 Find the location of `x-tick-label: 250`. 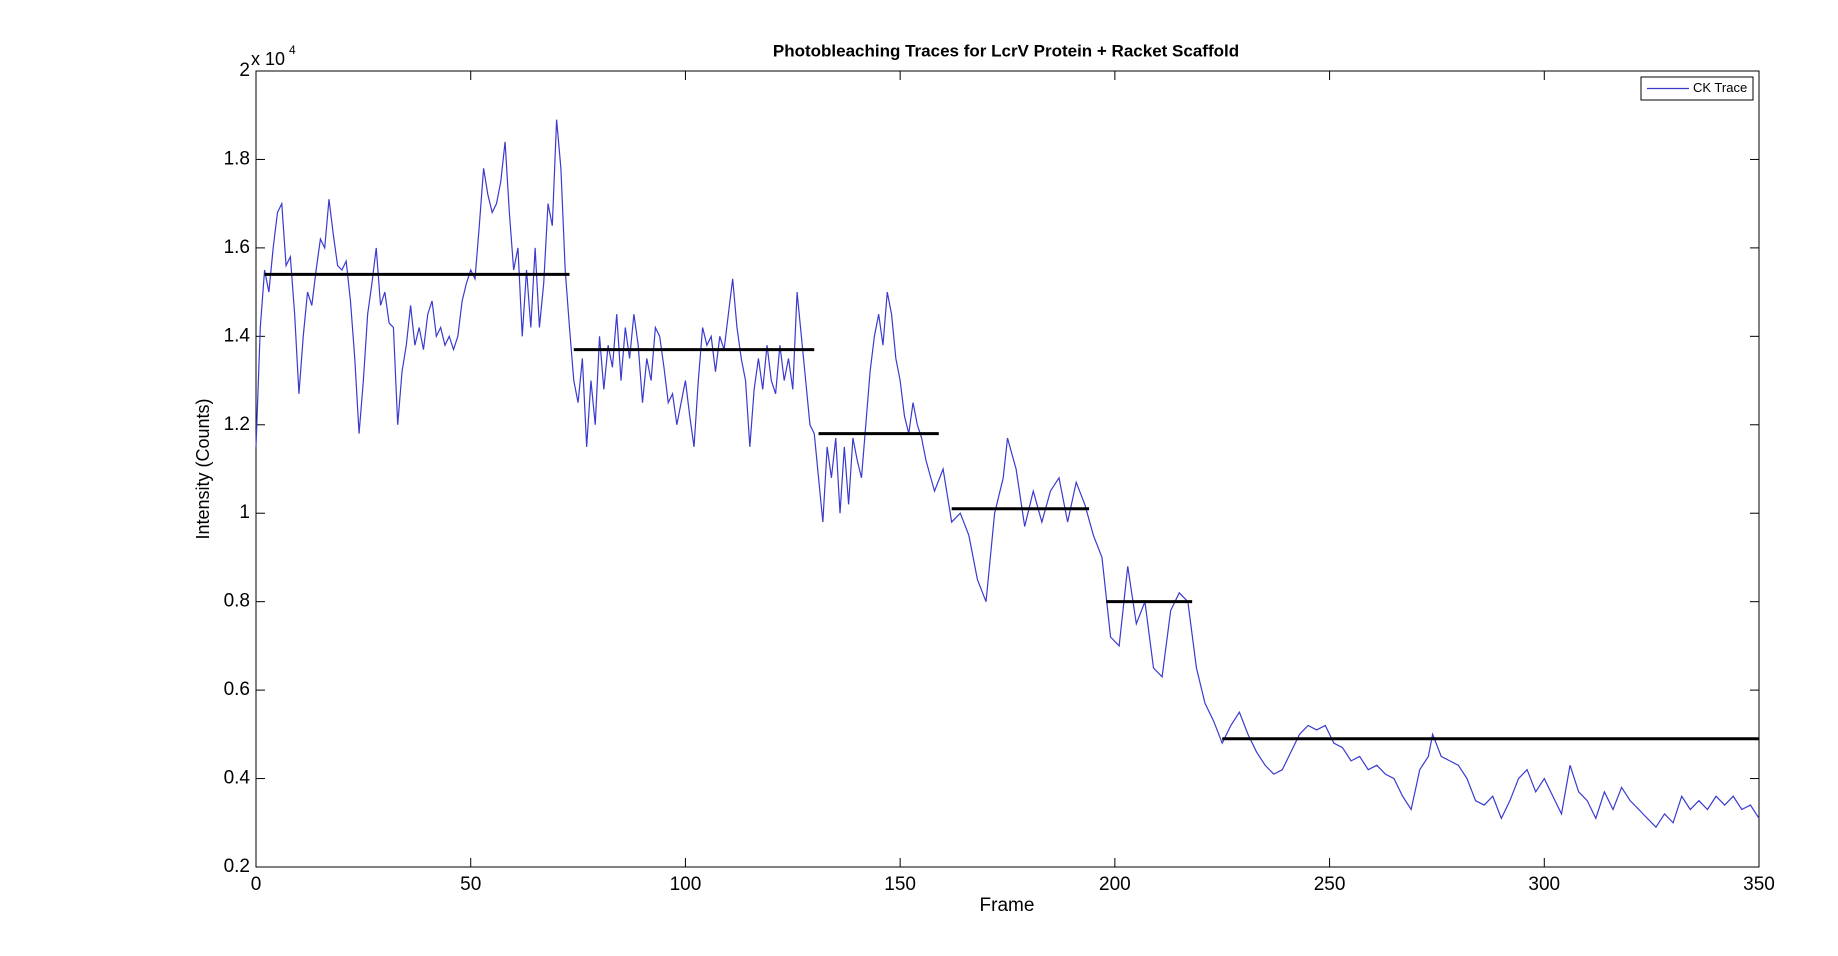

x-tick-label: 250 is located at coordinates (1330, 884).